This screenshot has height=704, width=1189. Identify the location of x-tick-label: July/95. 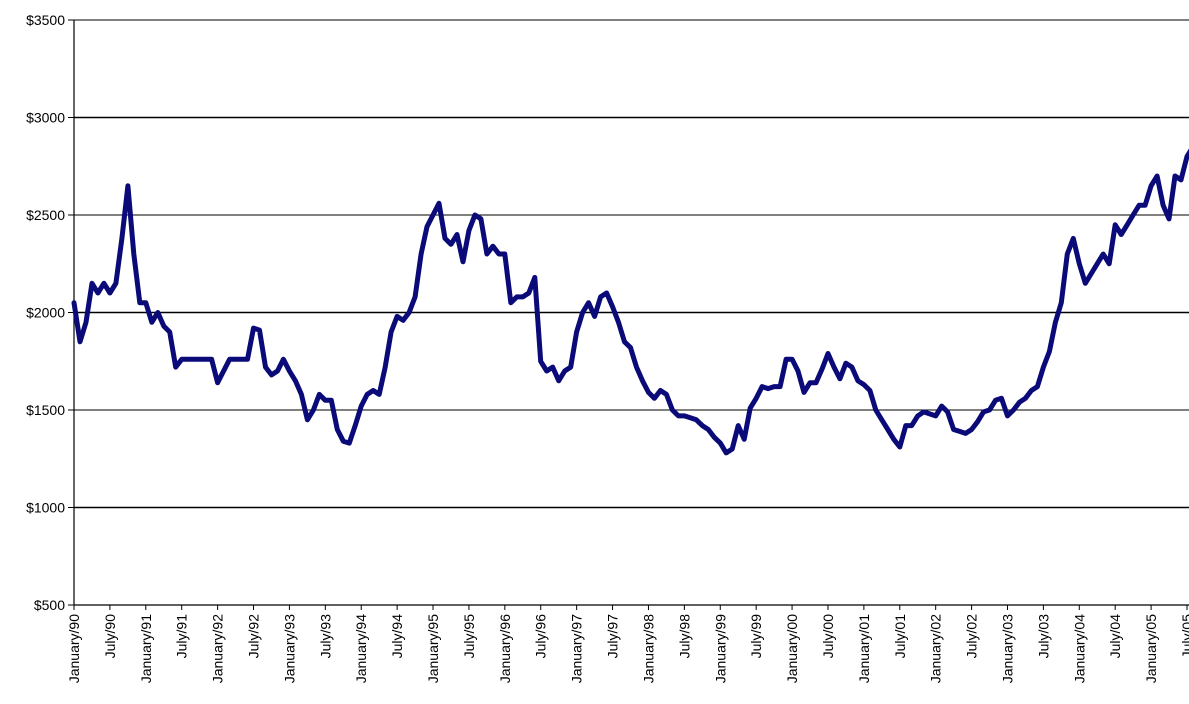
(469, 636).